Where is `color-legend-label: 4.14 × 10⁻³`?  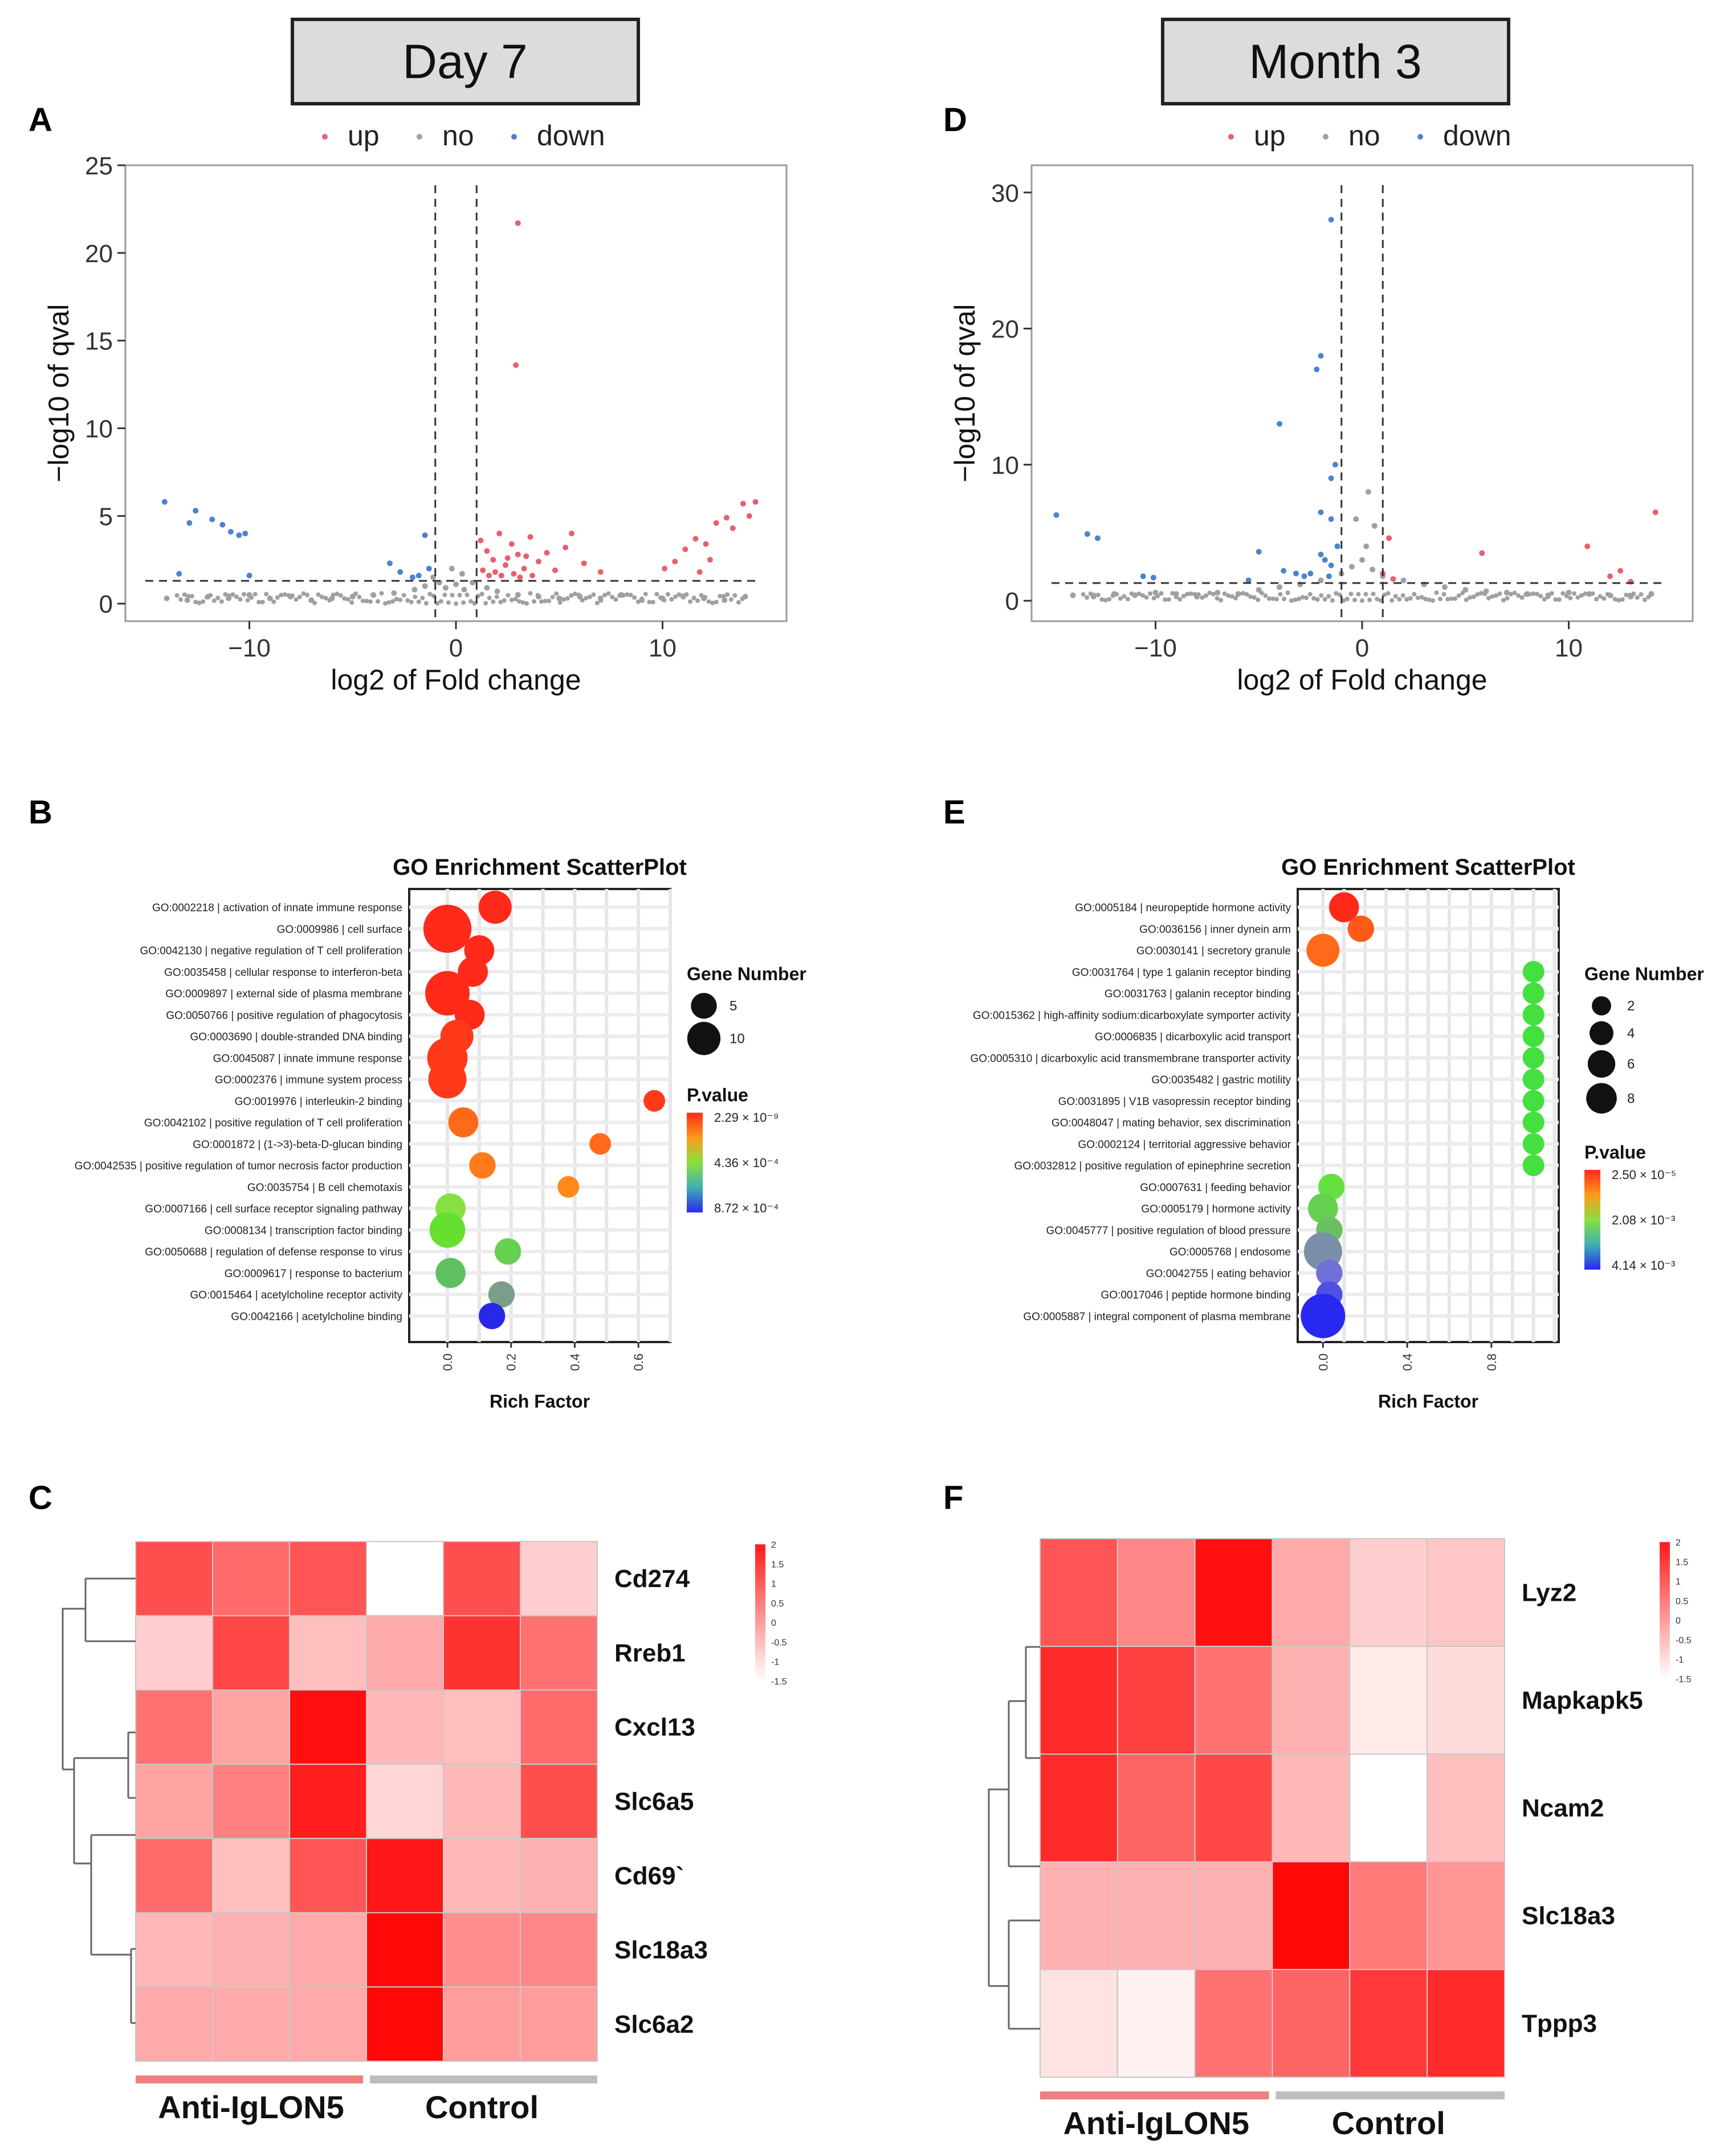 color-legend-label: 4.14 × 10⁻³ is located at coordinates (1644, 1266).